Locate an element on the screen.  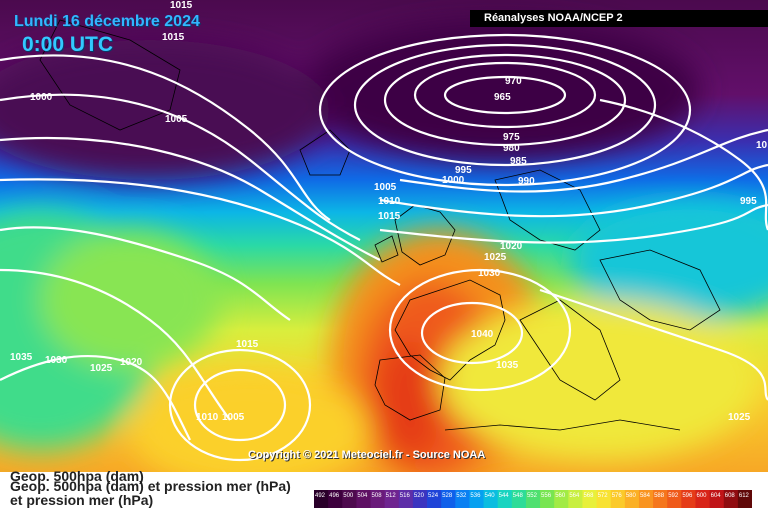
color-scale-label: 496 is located at coordinates (334, 496).